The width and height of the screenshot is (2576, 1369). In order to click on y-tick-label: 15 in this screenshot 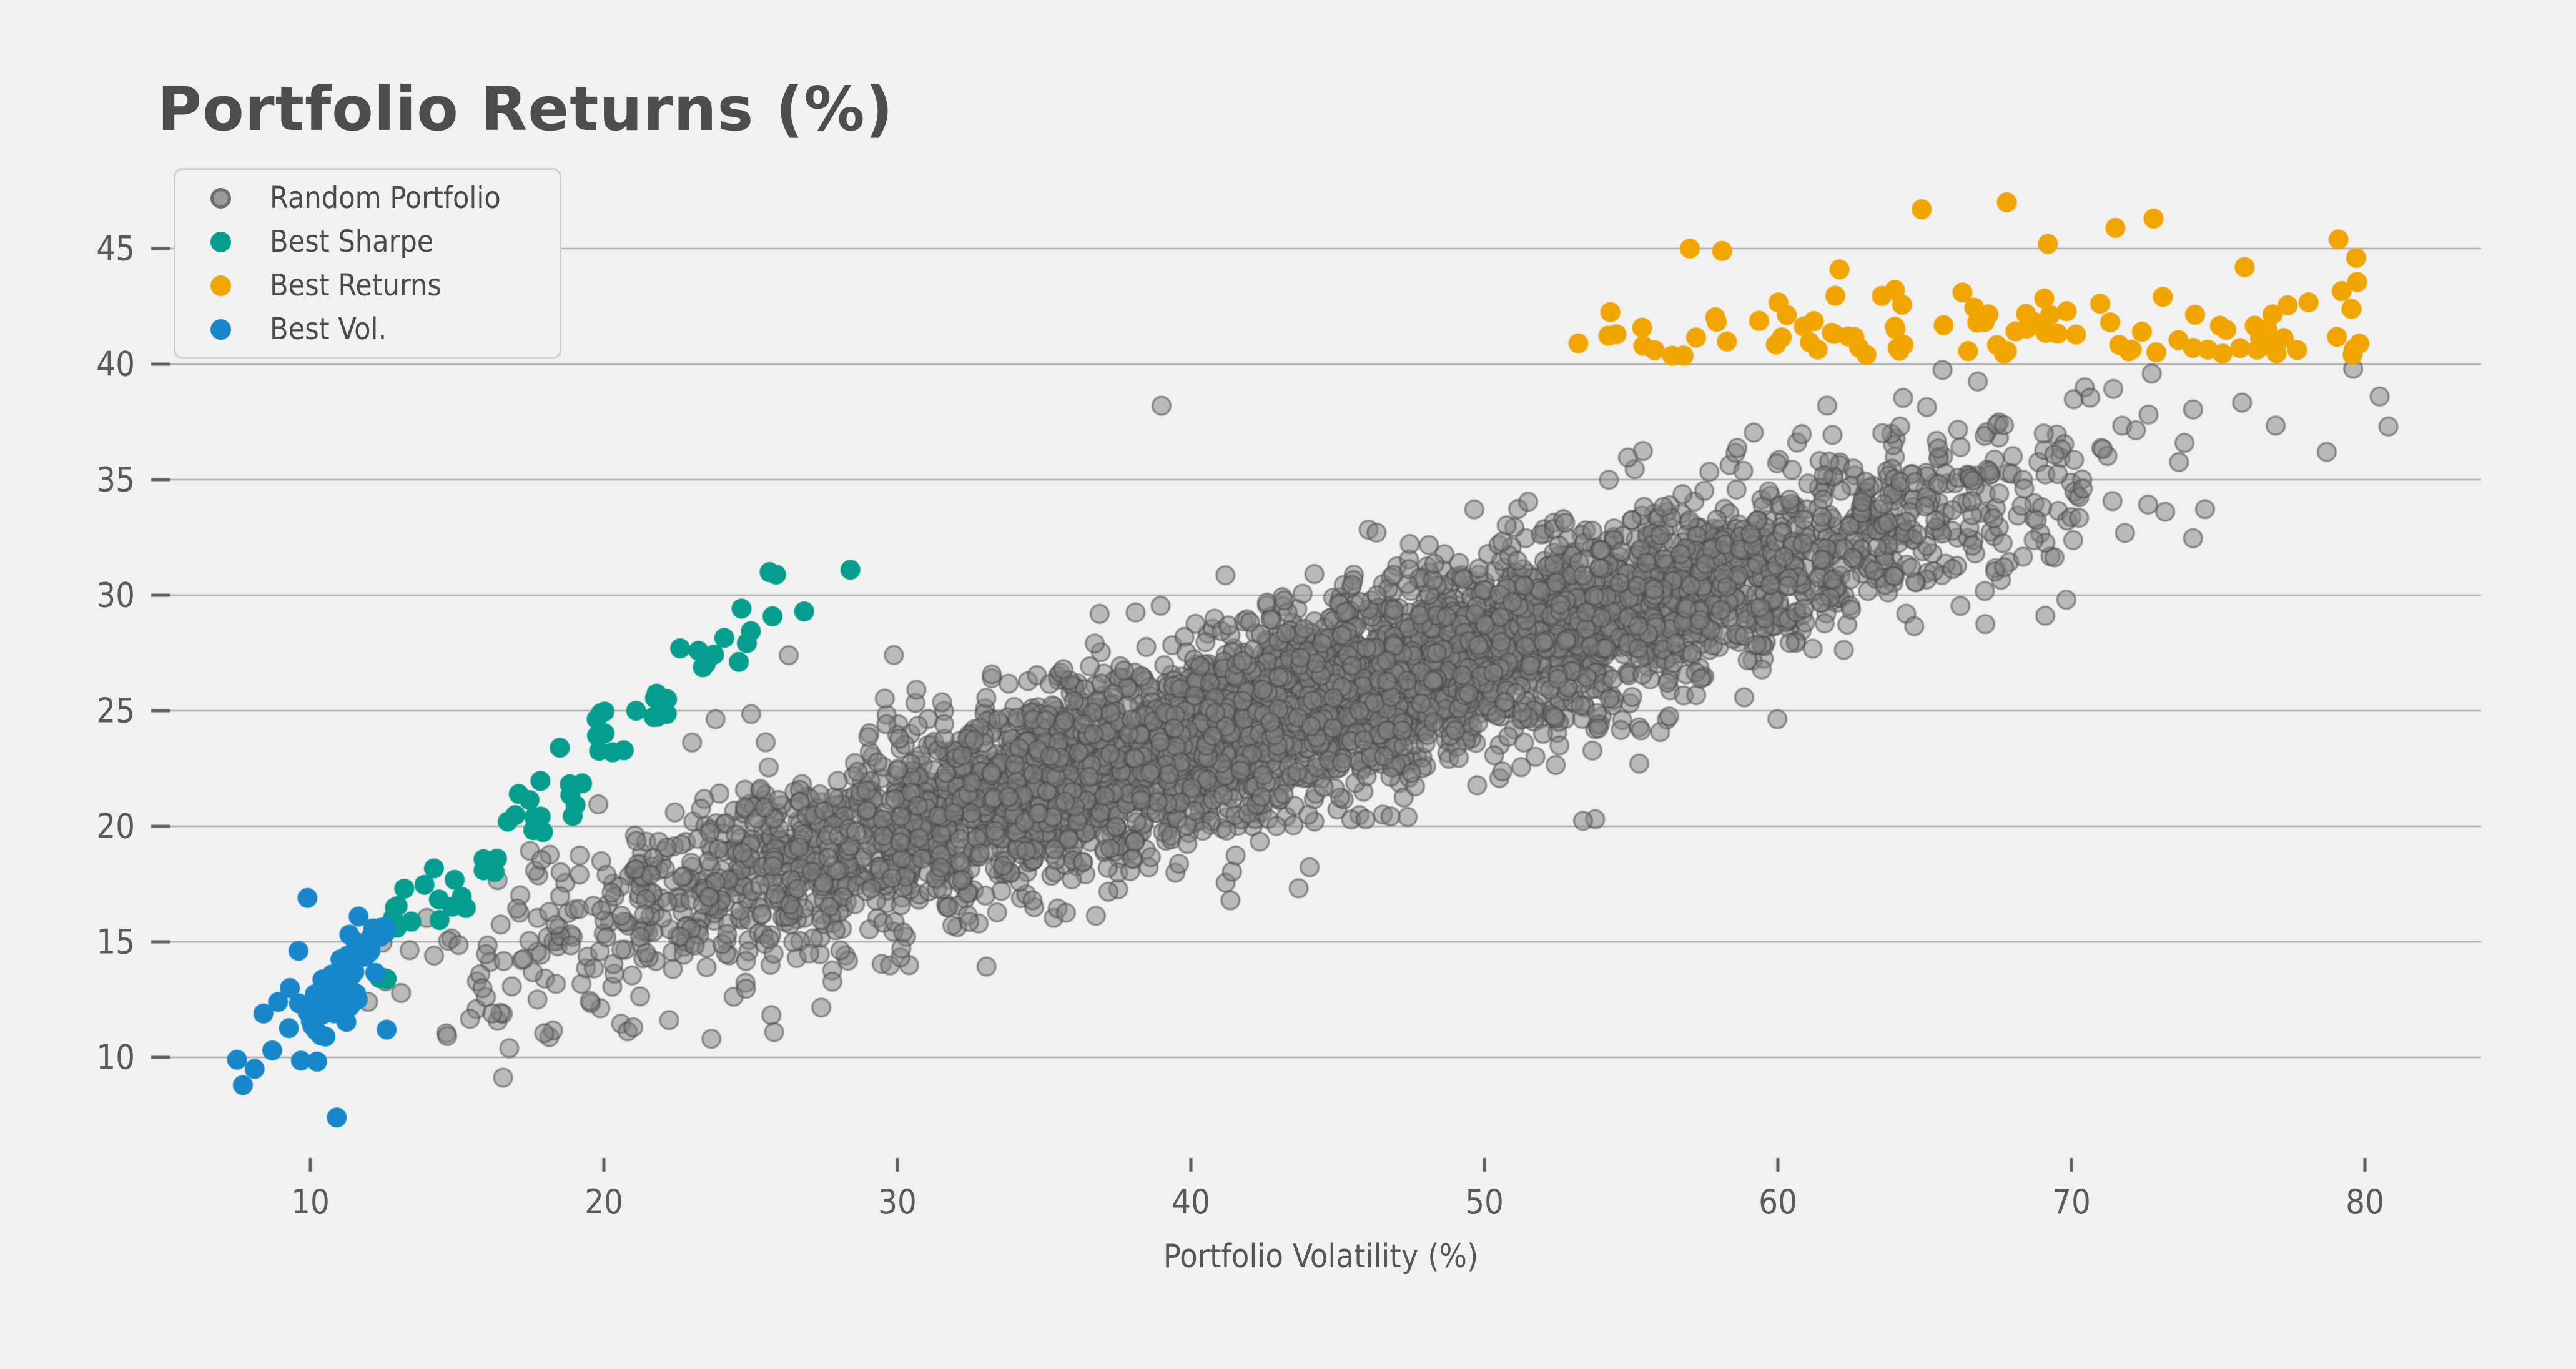, I will do `click(115, 942)`.